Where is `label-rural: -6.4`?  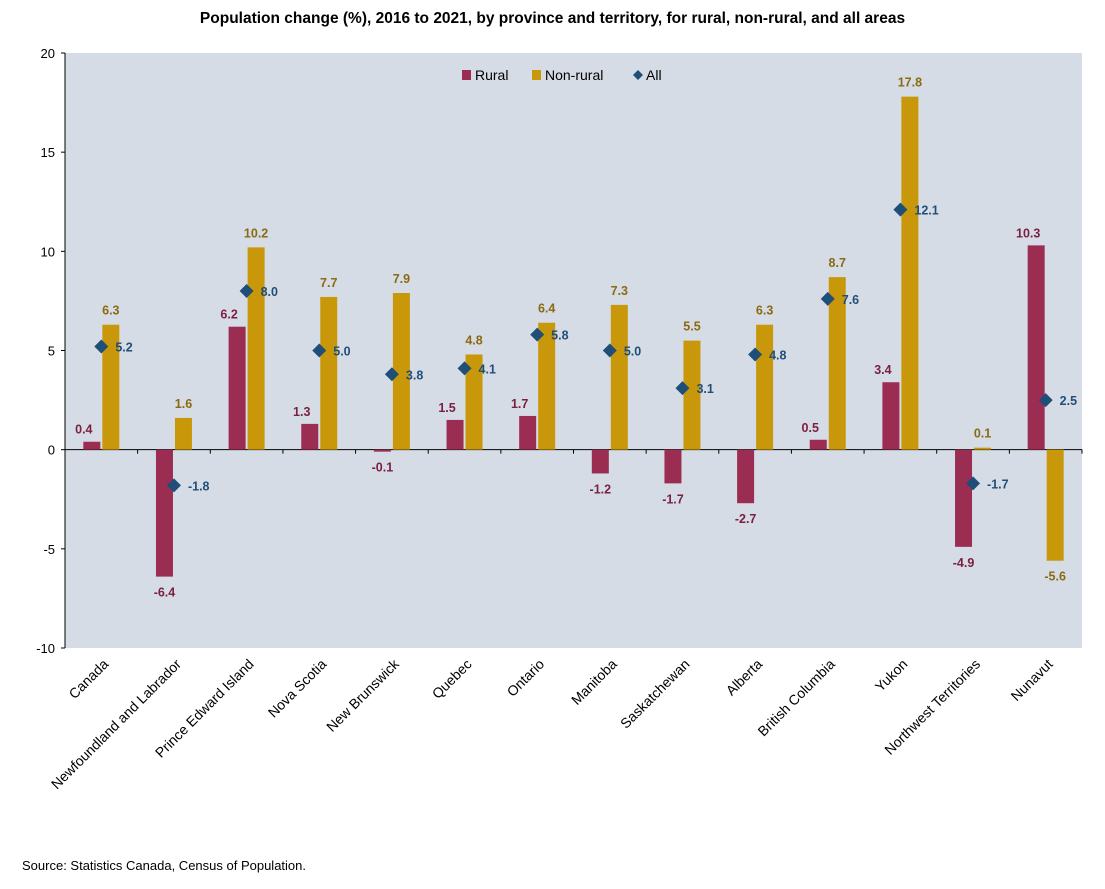
label-rural: -6.4 is located at coordinates (165, 593).